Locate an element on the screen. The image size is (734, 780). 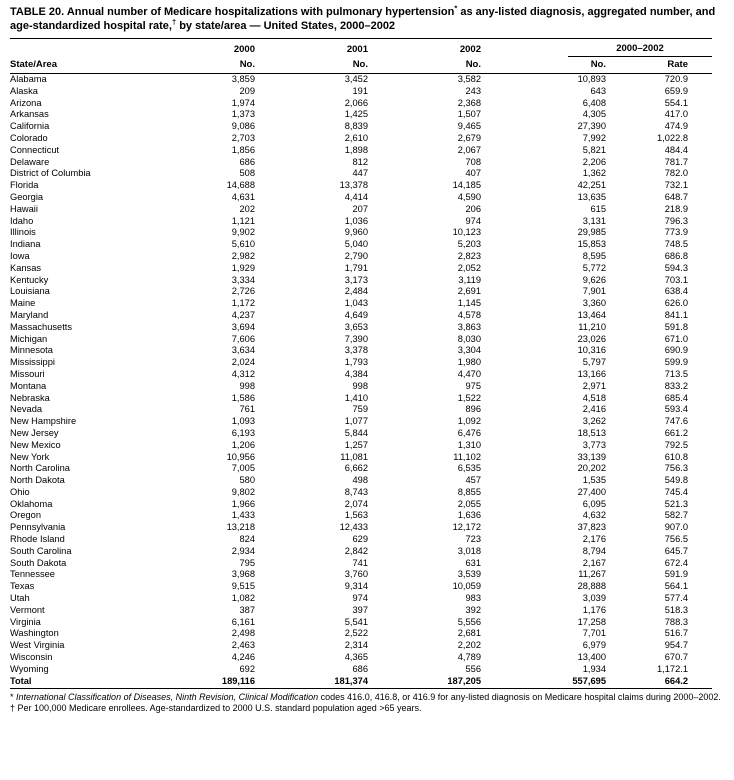
value-cell: 659.9 is located at coordinates (676, 90).